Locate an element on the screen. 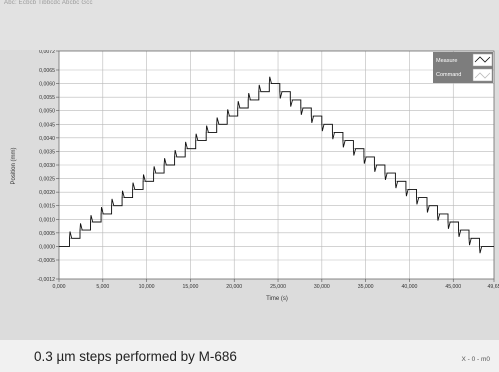  y-tick-label: 0,0015 is located at coordinates (47, 207).